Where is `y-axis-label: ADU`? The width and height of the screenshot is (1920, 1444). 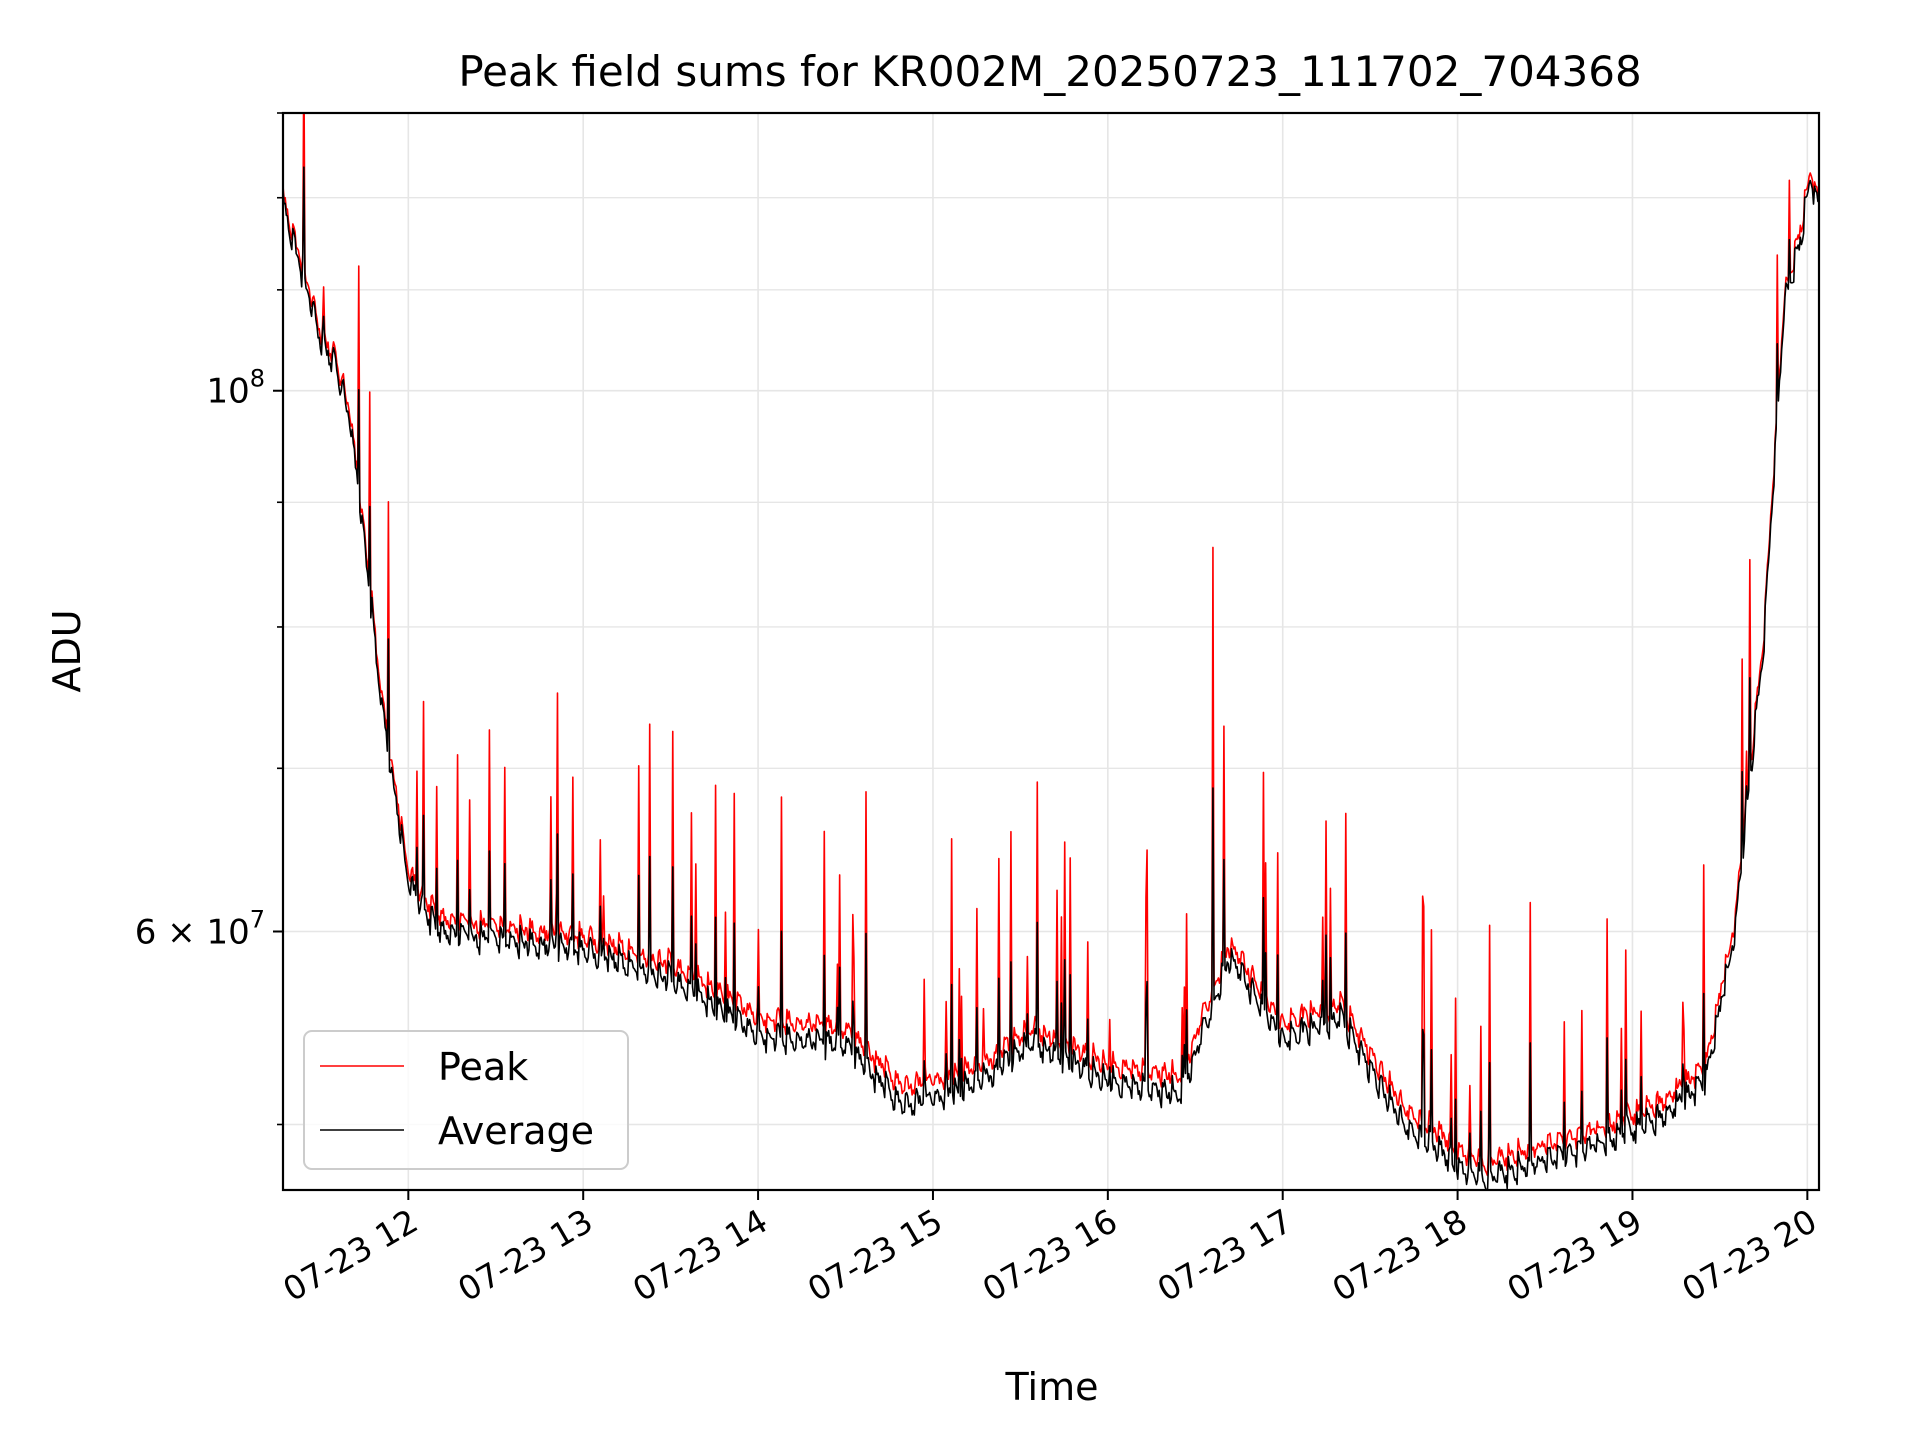
y-axis-label: ADU is located at coordinates (67, 650).